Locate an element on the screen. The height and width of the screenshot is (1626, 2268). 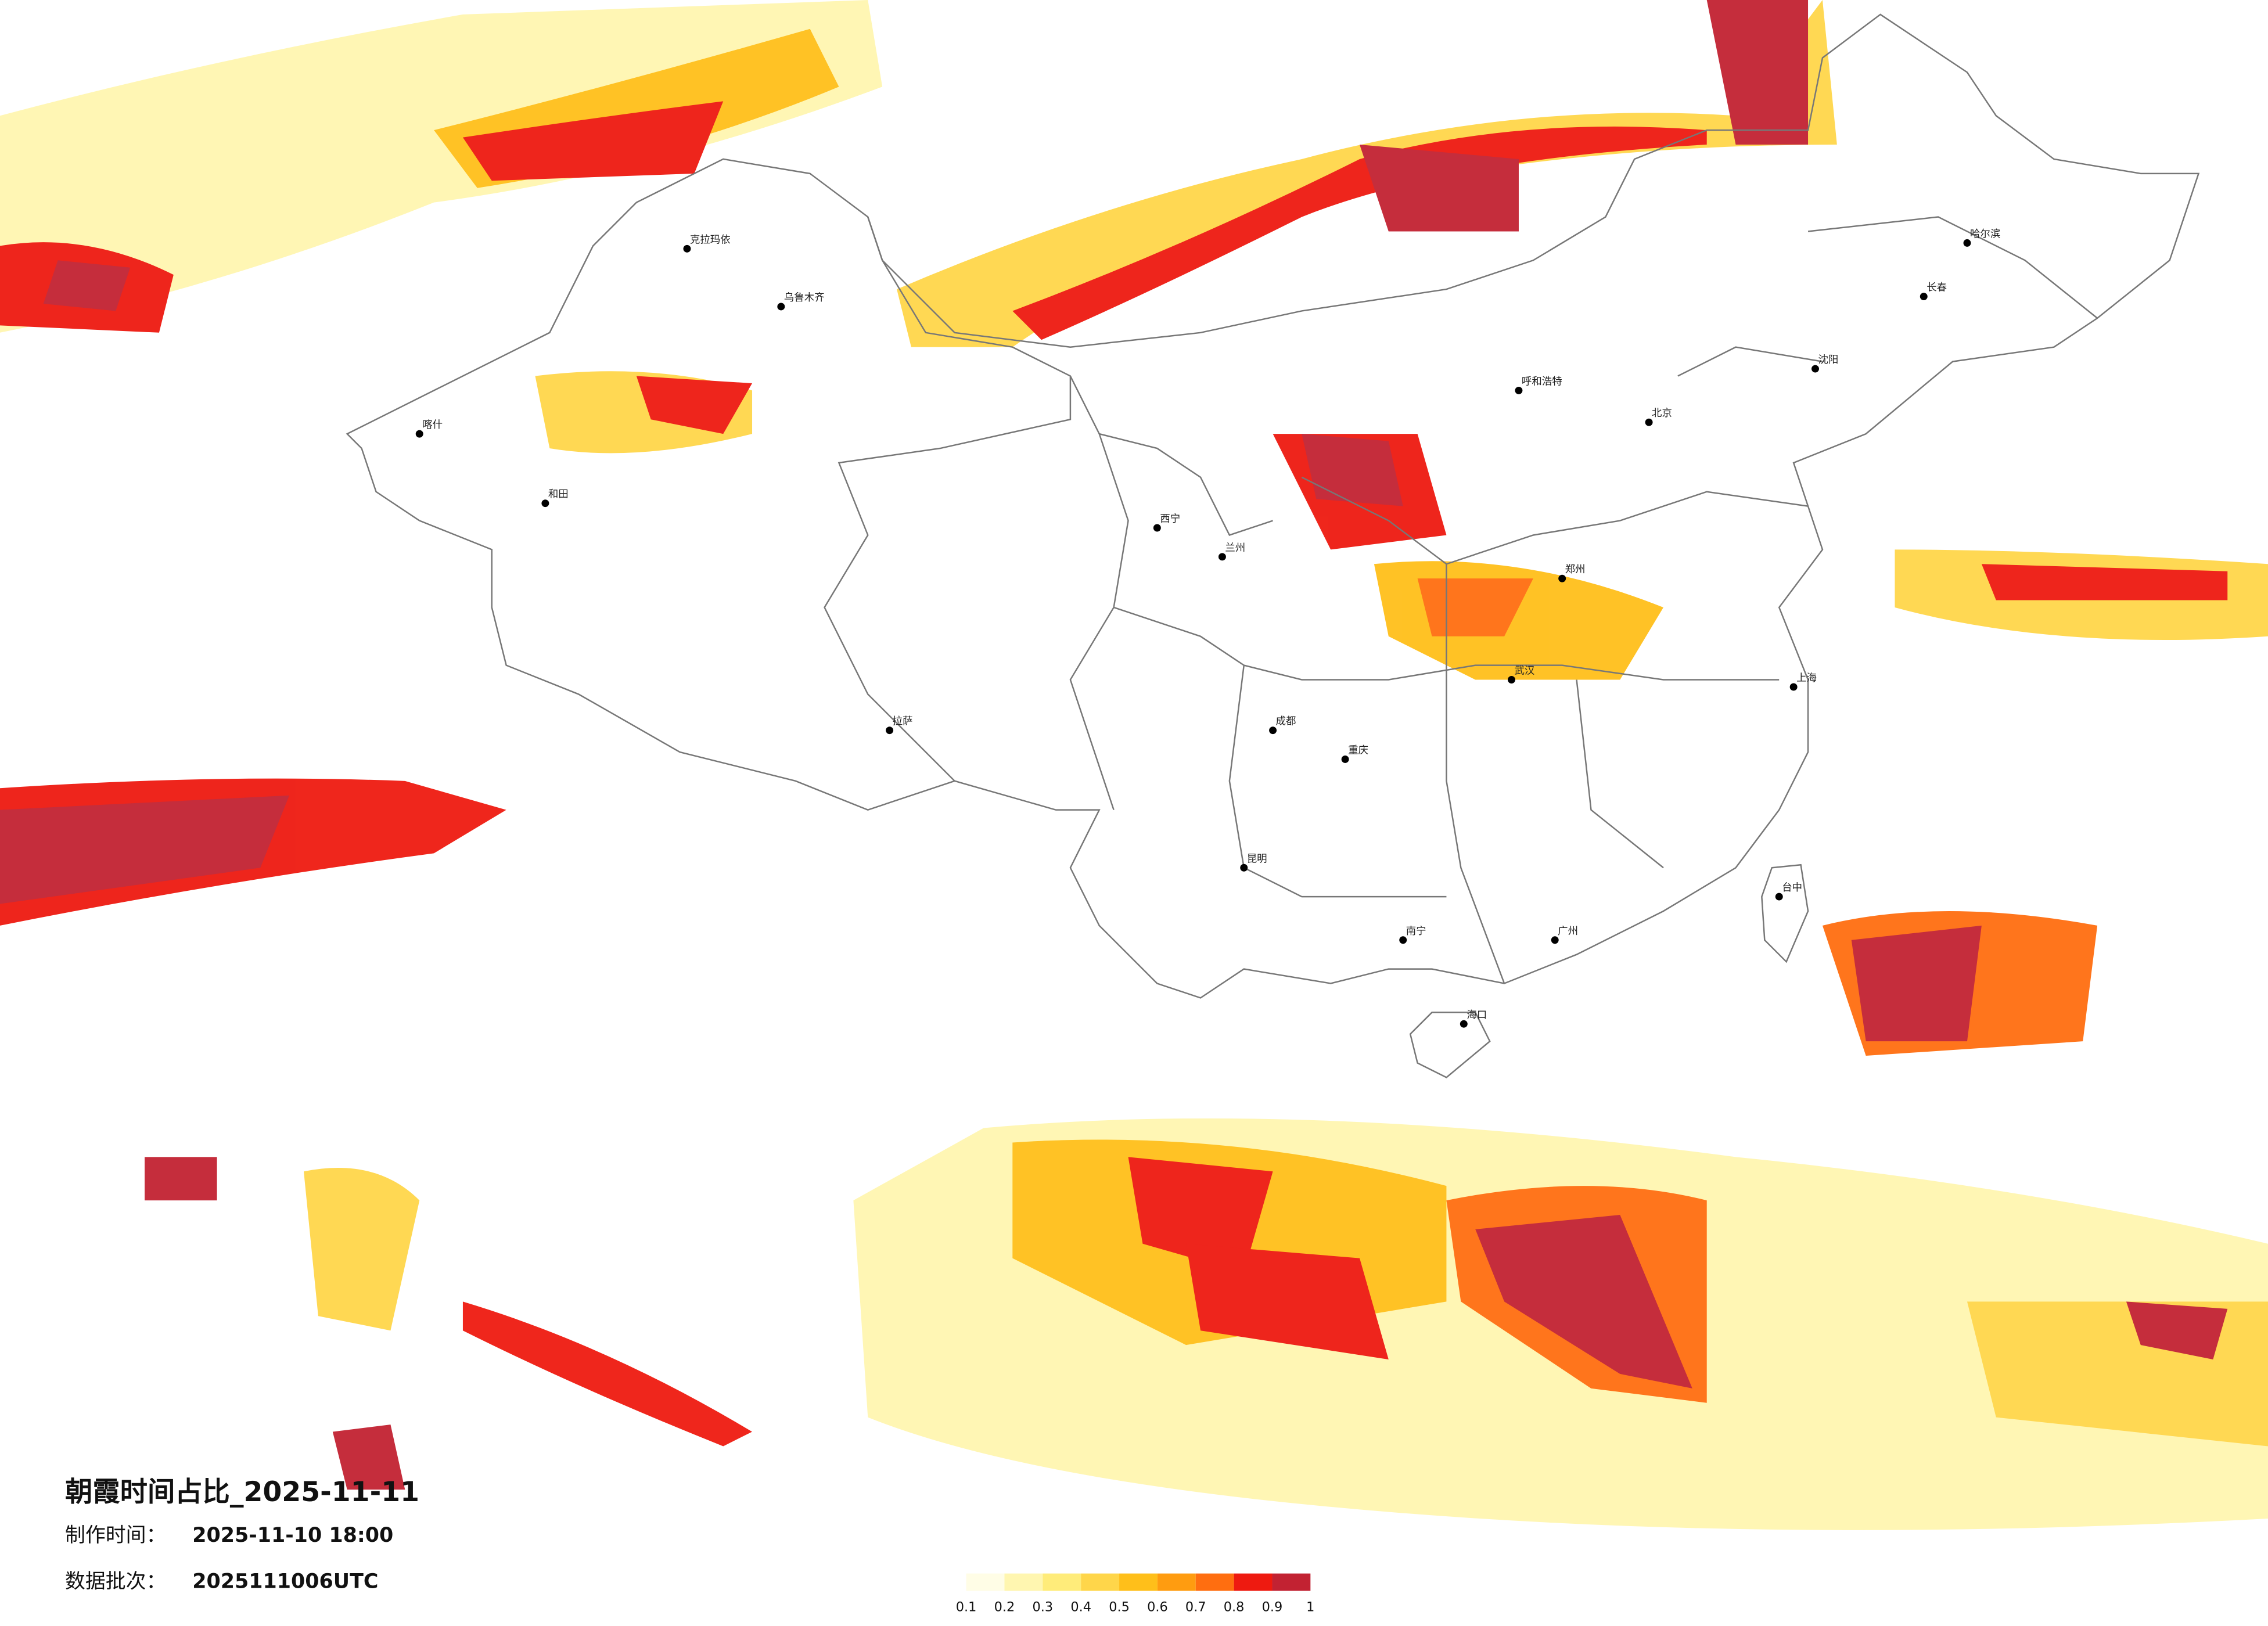
city-label: 武汉 is located at coordinates (1524, 671).